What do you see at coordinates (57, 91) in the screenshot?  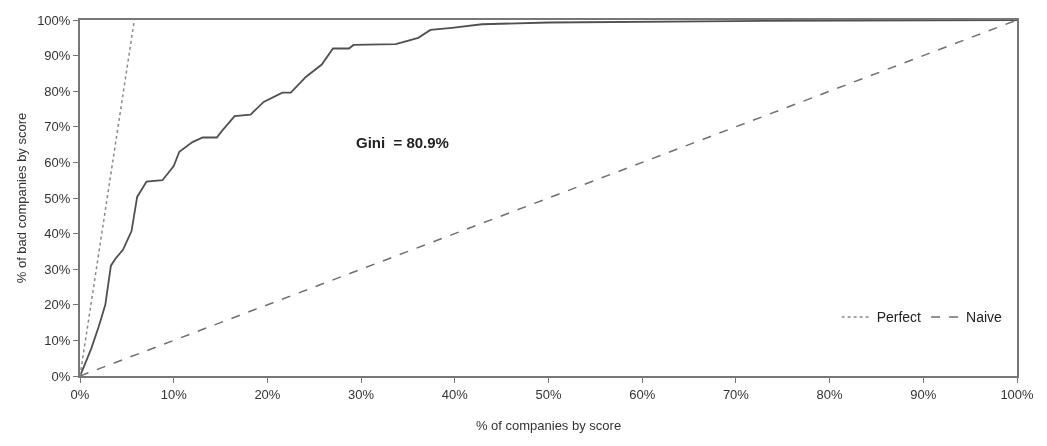 I see `y-tick-label: 80%` at bounding box center [57, 91].